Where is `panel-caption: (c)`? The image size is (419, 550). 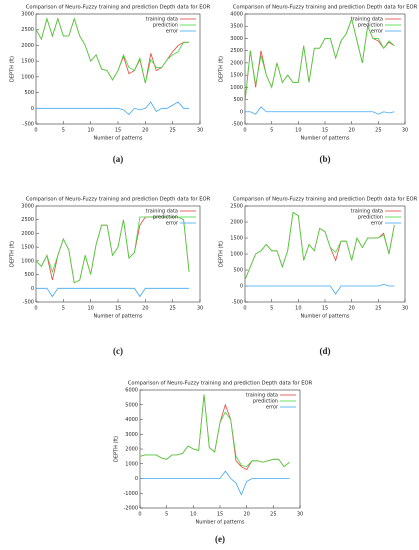
panel-caption: (c) is located at coordinates (118, 351).